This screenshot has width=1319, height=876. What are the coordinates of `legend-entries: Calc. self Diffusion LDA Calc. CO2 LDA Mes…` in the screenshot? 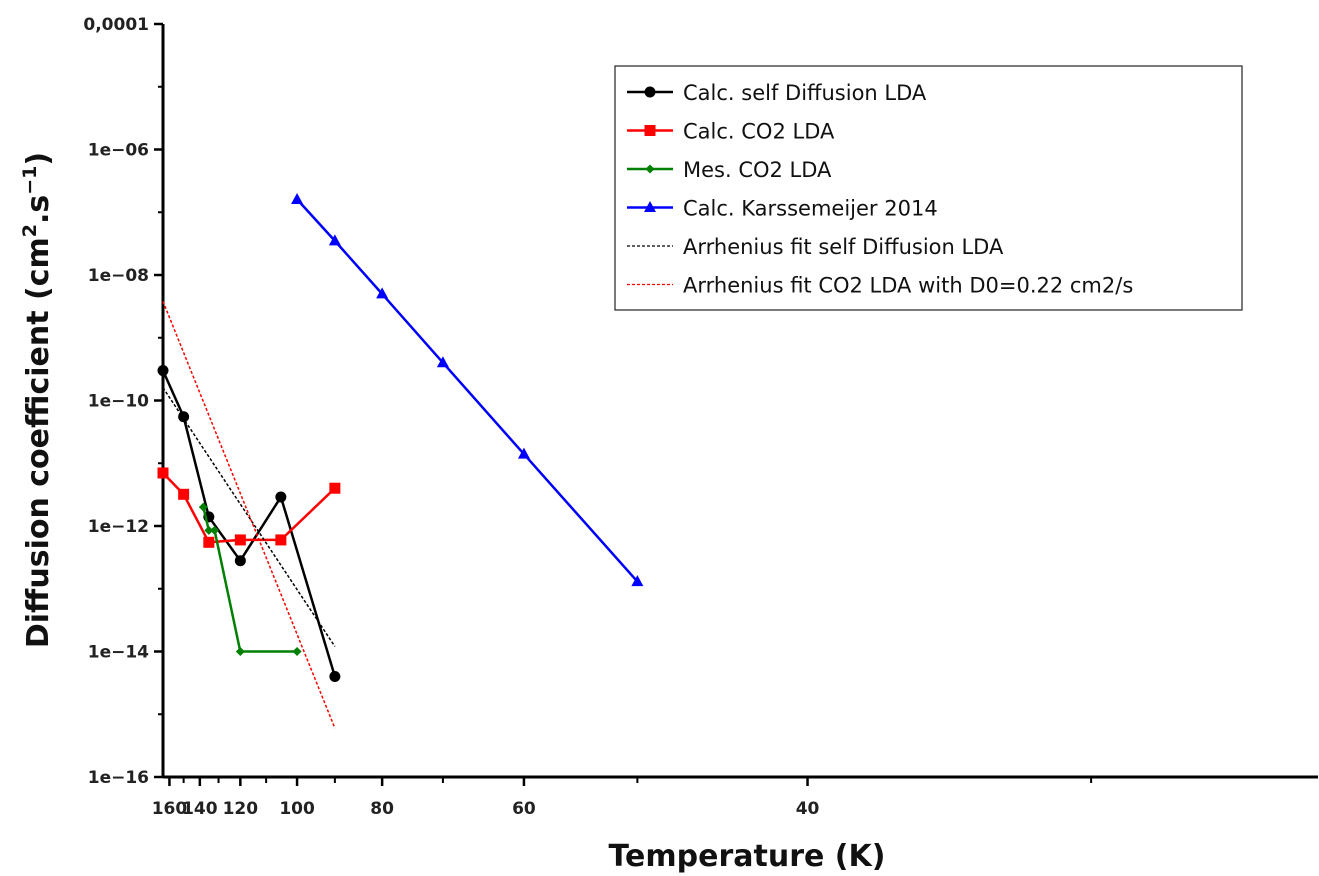 It's located at (880, 189).